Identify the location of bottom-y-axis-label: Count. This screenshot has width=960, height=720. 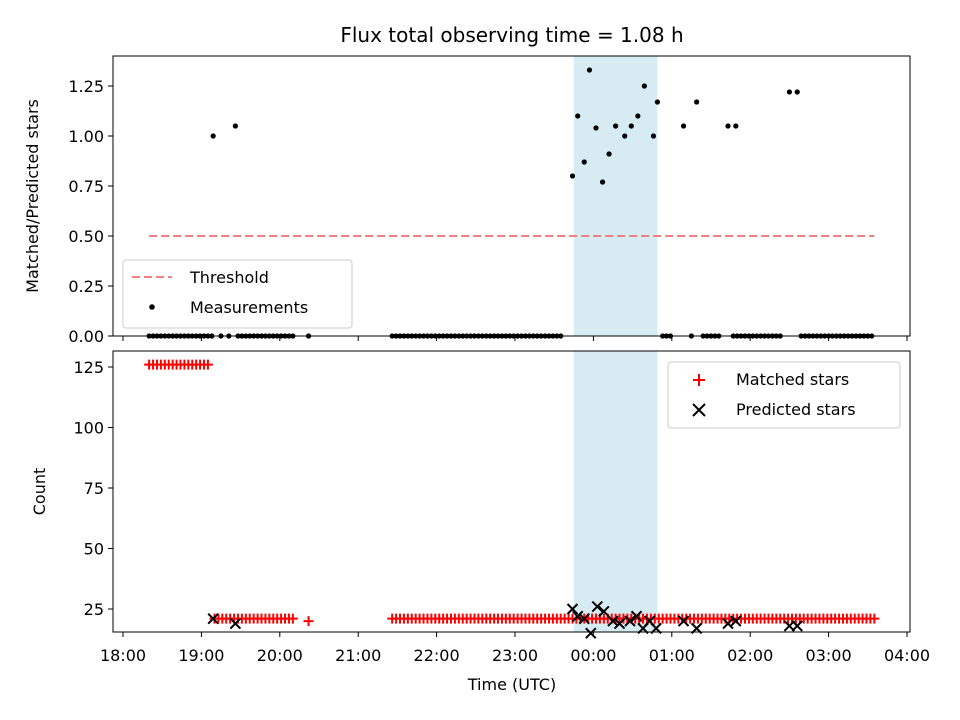
(39, 492).